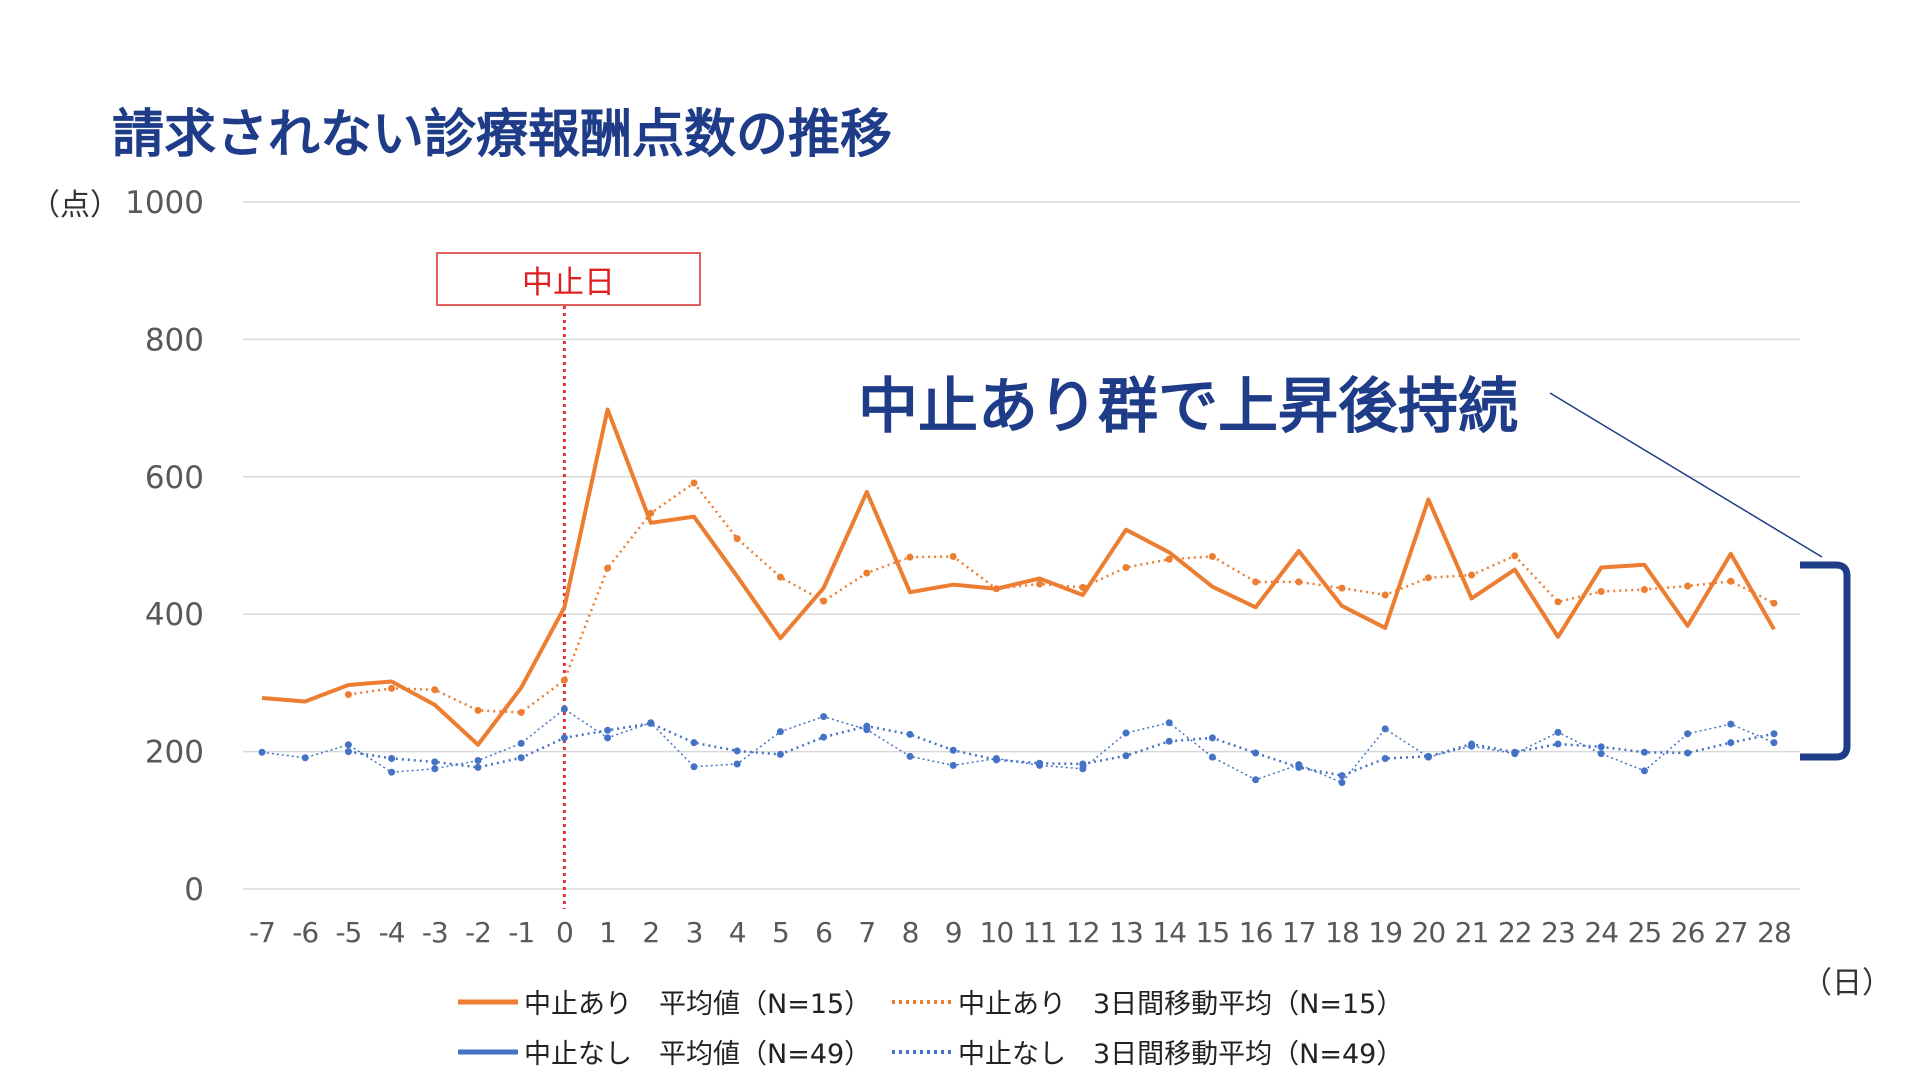 The height and width of the screenshot is (1080, 1920). I want to click on legend-solid-blue-icon, so click(488, 1051).